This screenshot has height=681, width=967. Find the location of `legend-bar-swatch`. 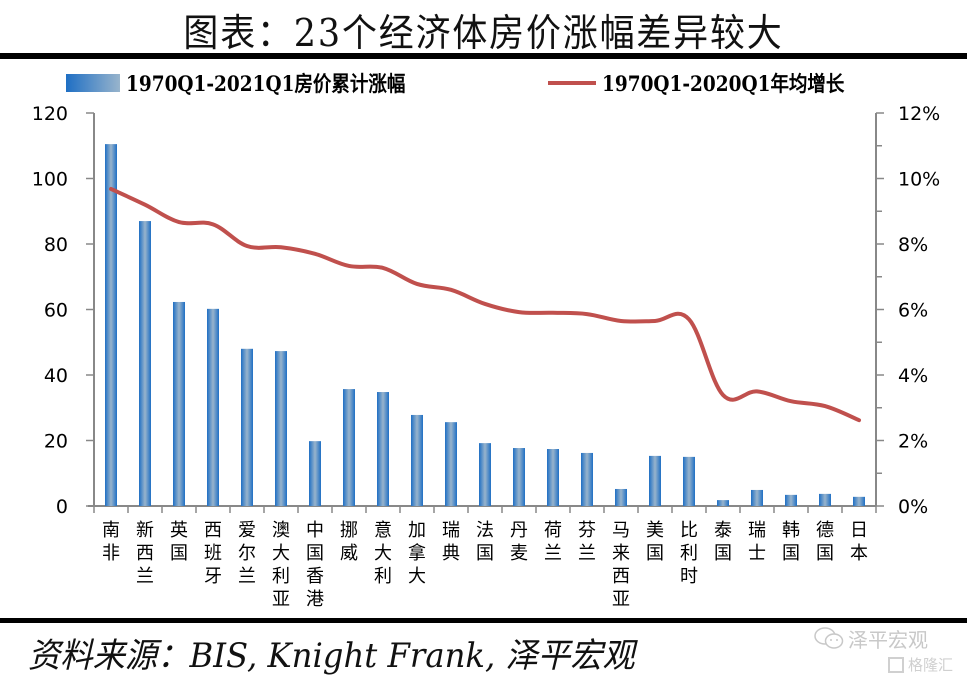

legend-bar-swatch is located at coordinates (93, 83).